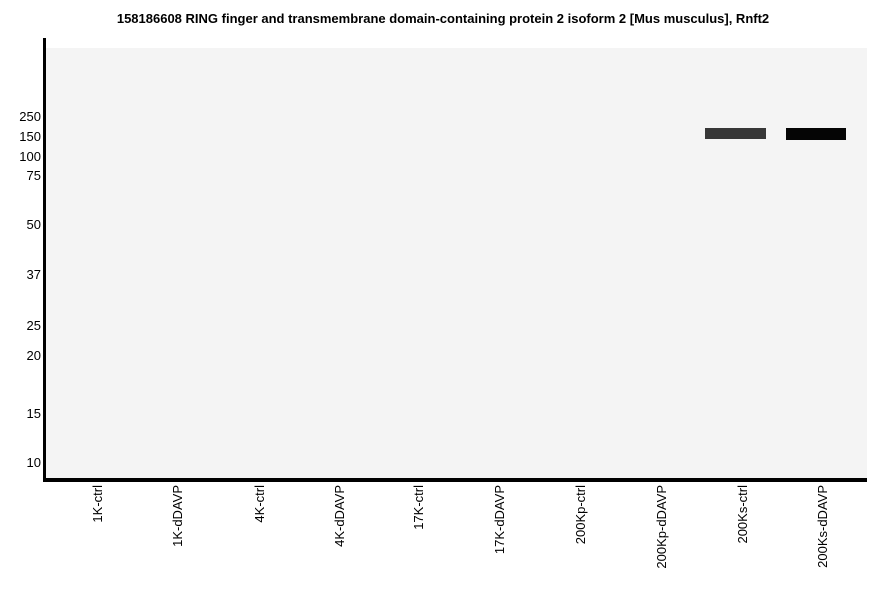  I want to click on mw-marker-label: 10, so click(33, 462).